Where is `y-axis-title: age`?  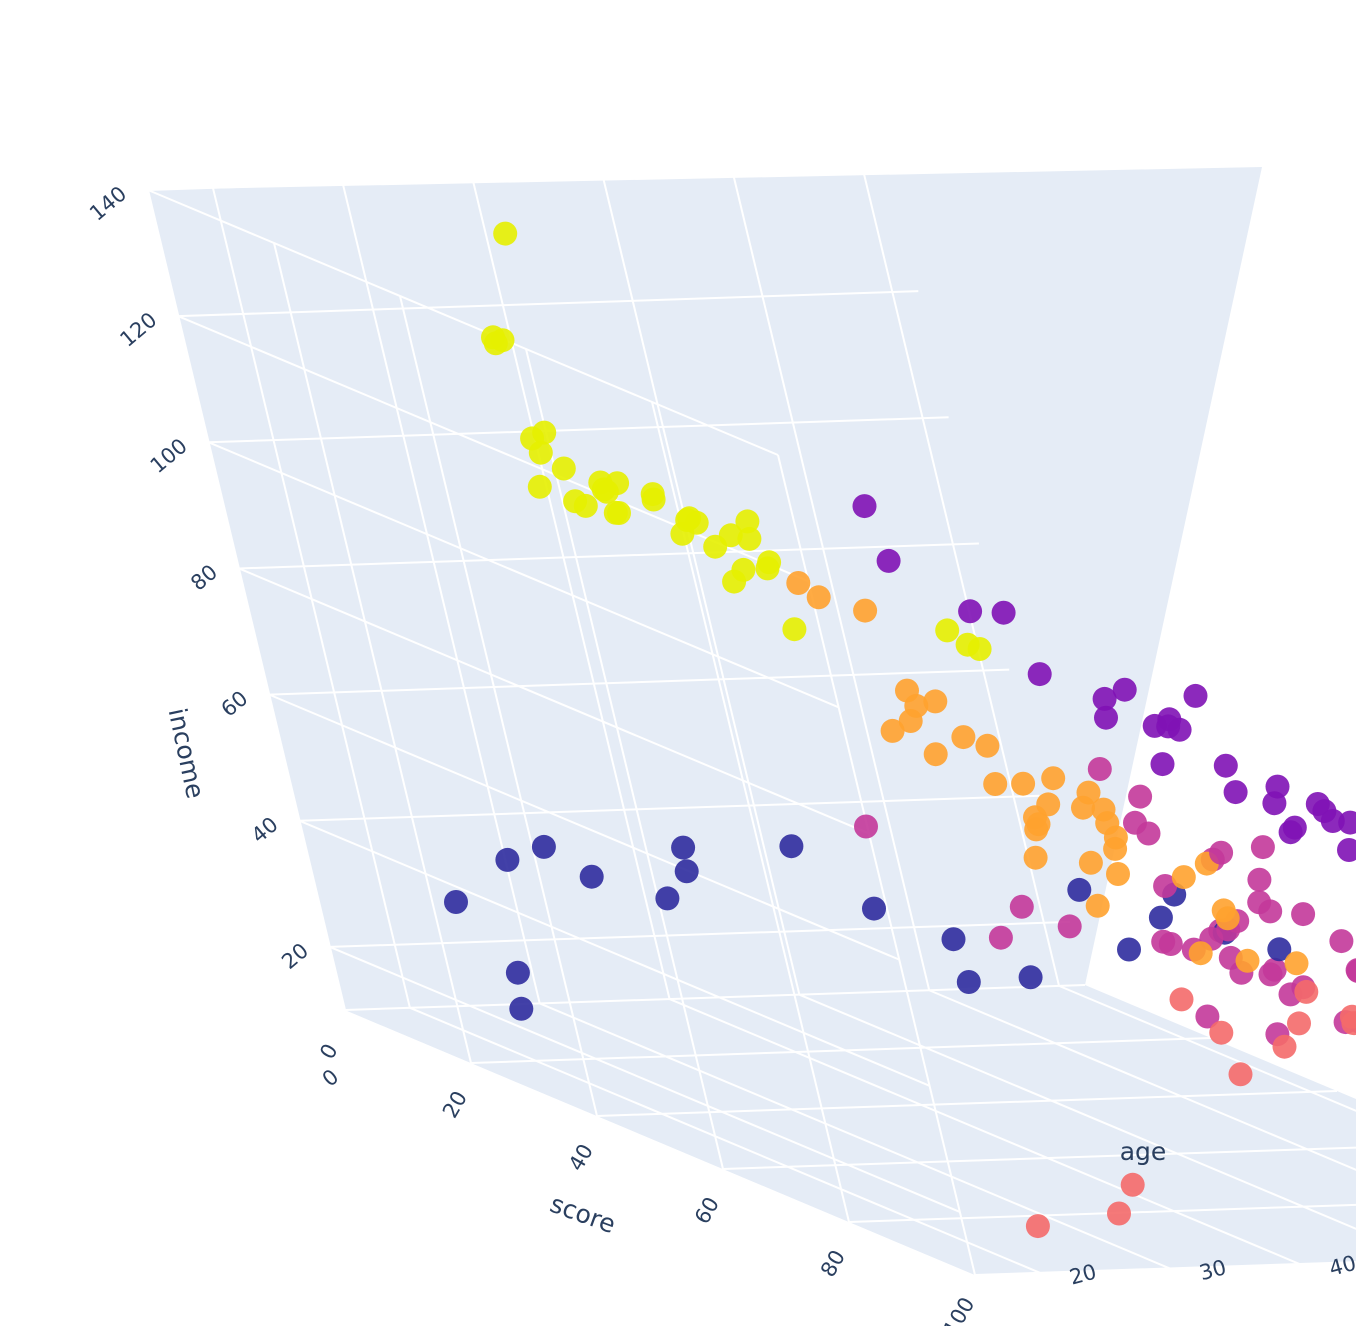 y-axis-title: age is located at coordinates (1143, 1151).